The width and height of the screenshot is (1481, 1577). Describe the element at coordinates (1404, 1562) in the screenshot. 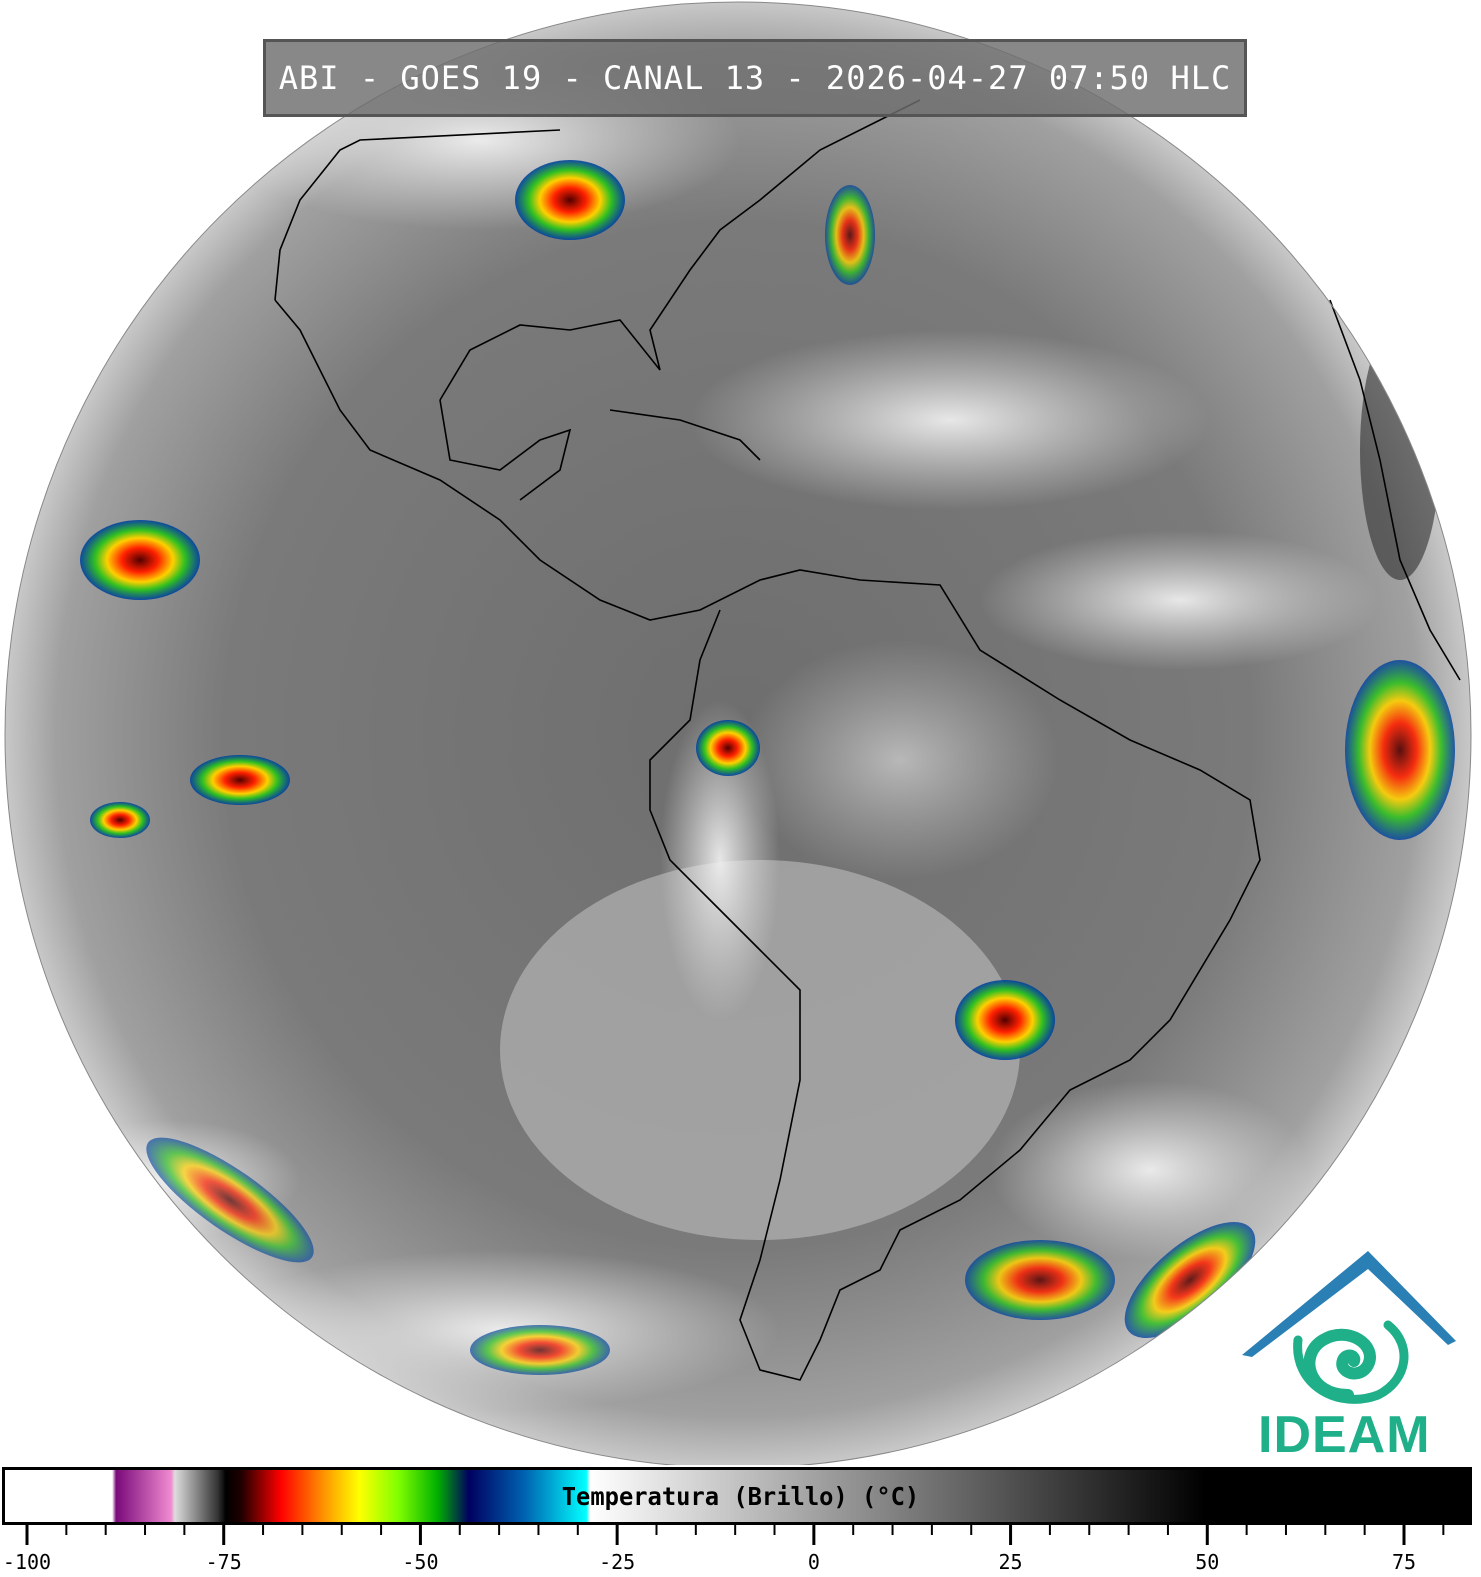

I see `tick-label: 75` at that location.